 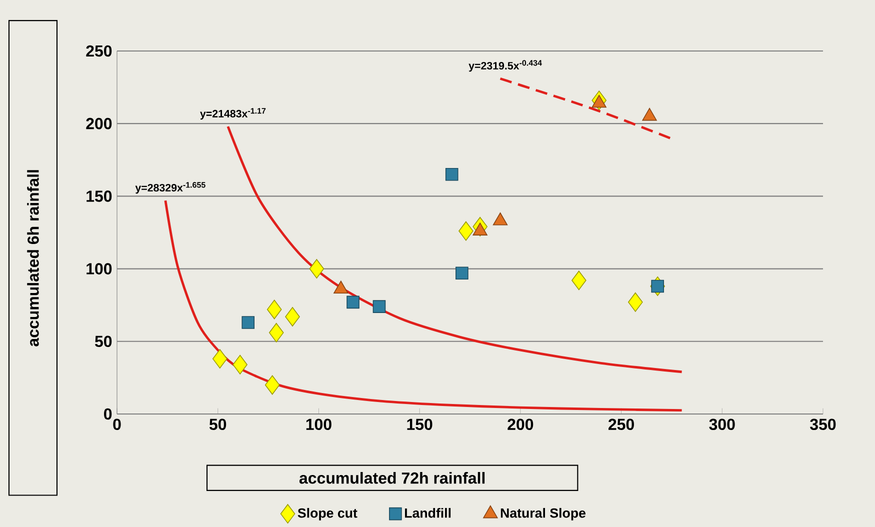 I want to click on y-axis-title: accumulated 6h rainfall, so click(x=33, y=258).